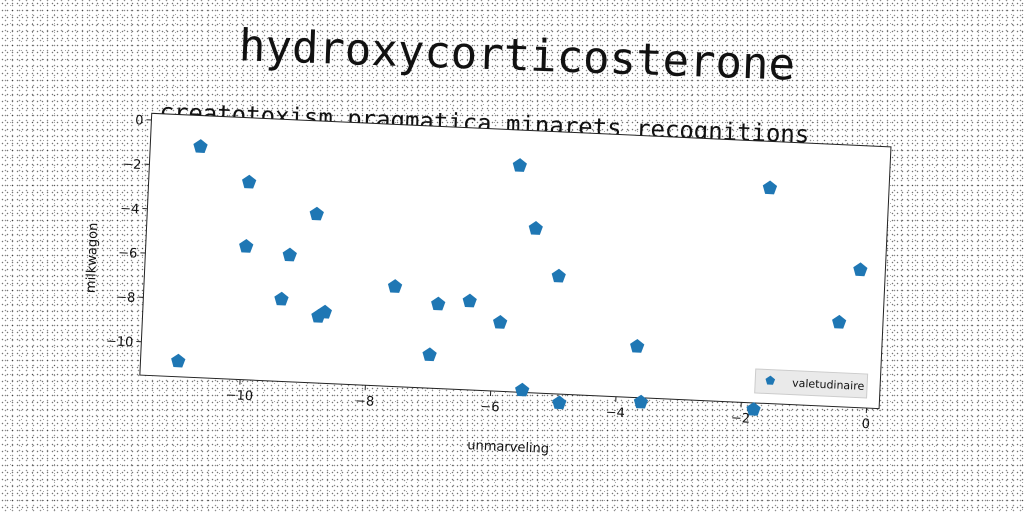  Describe the element at coordinates (365, 402) in the screenshot. I see `x-tick-label: −8` at that location.